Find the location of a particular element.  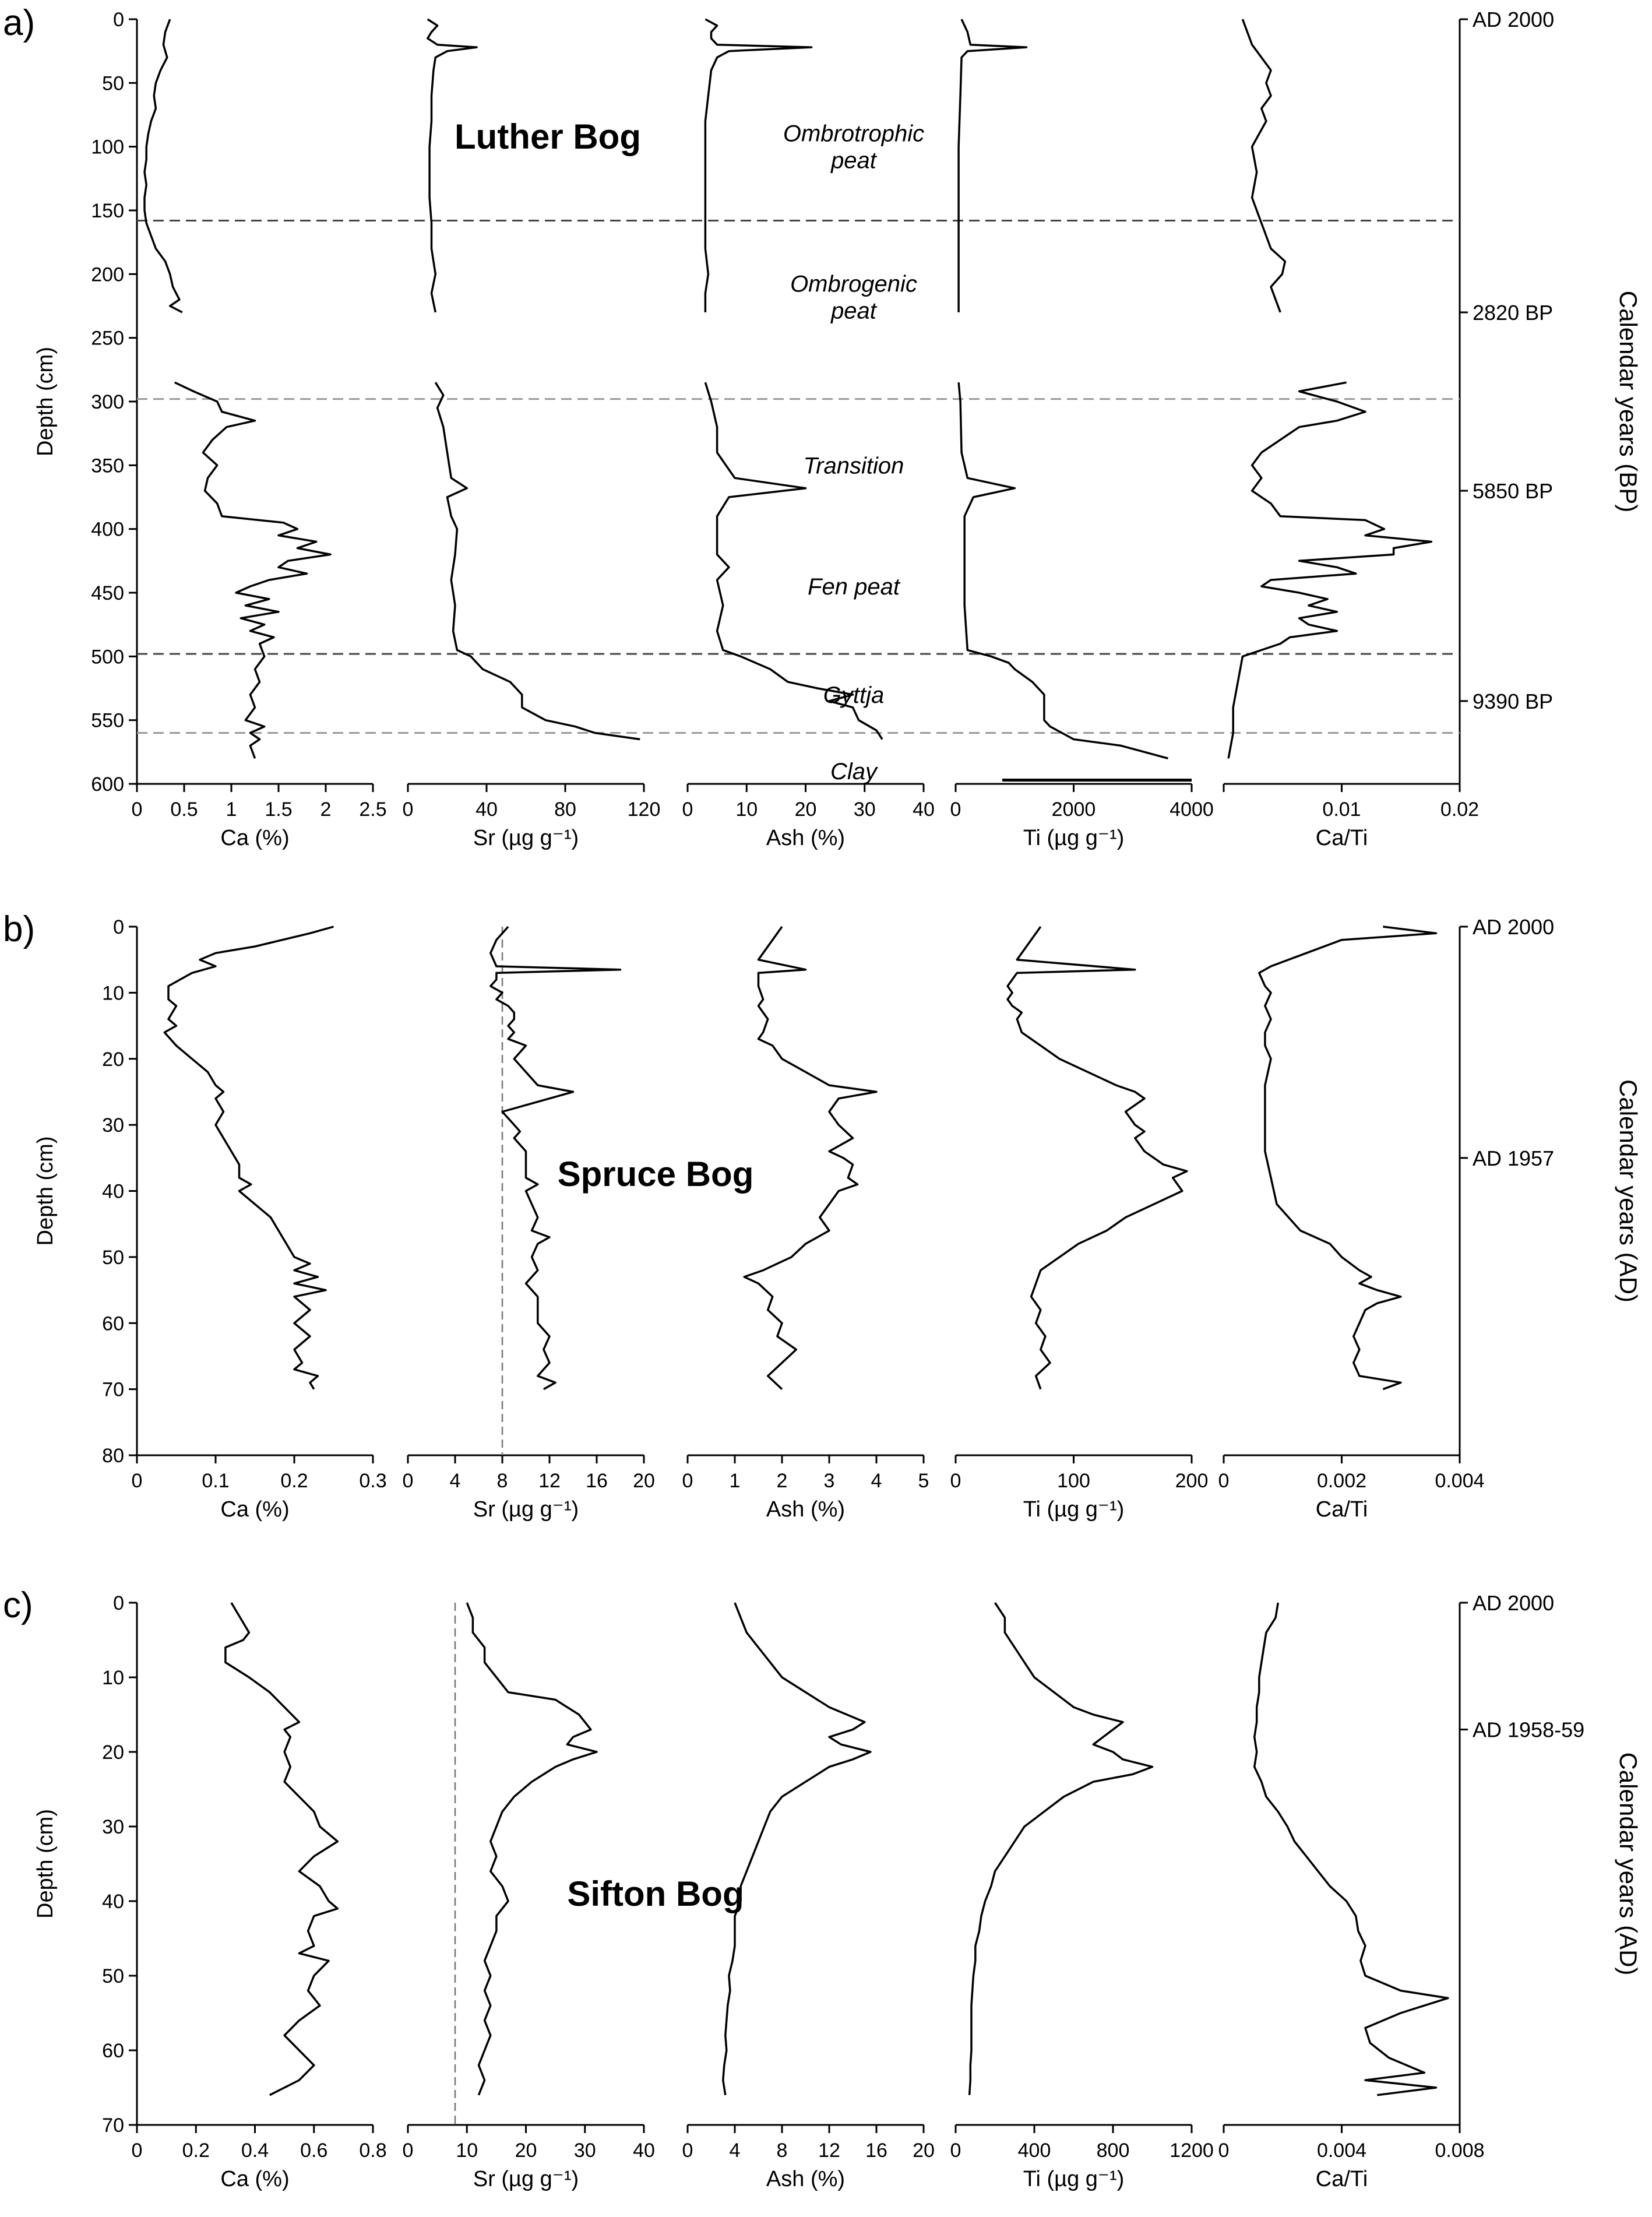

site-name: Sifton Bog is located at coordinates (655, 1894).